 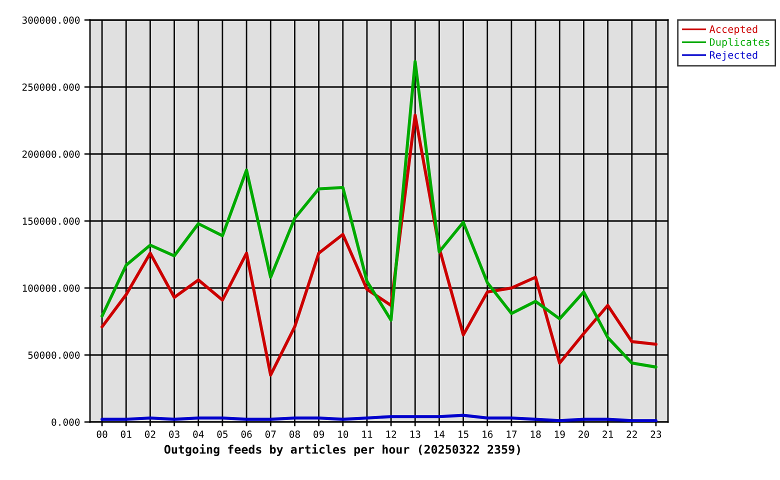 What do you see at coordinates (415, 434) in the screenshot?
I see `x-tick-label: 13` at bounding box center [415, 434].